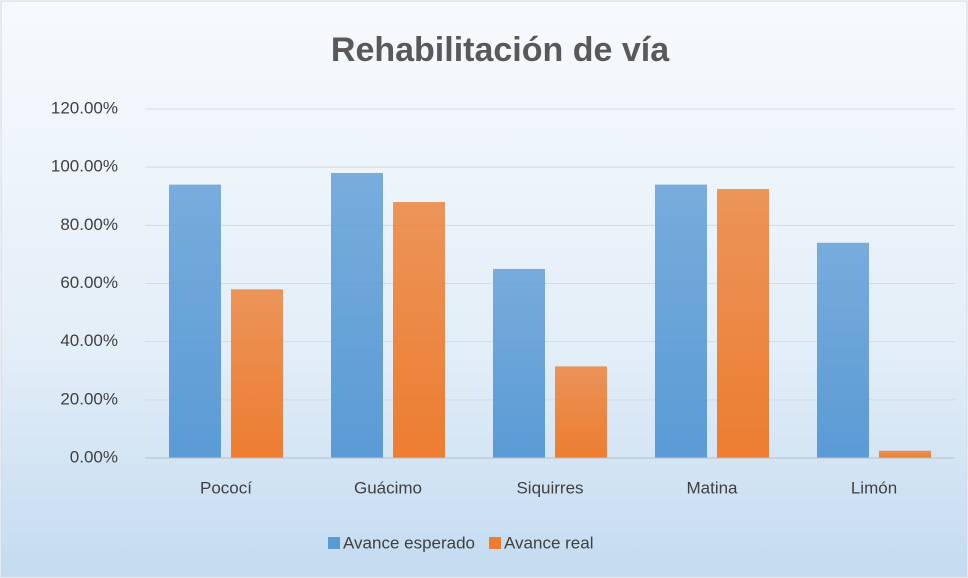 Image resolution: width=968 pixels, height=578 pixels. Describe the element at coordinates (500, 50) in the screenshot. I see `chart-title: Rehabilitación de vía` at that location.